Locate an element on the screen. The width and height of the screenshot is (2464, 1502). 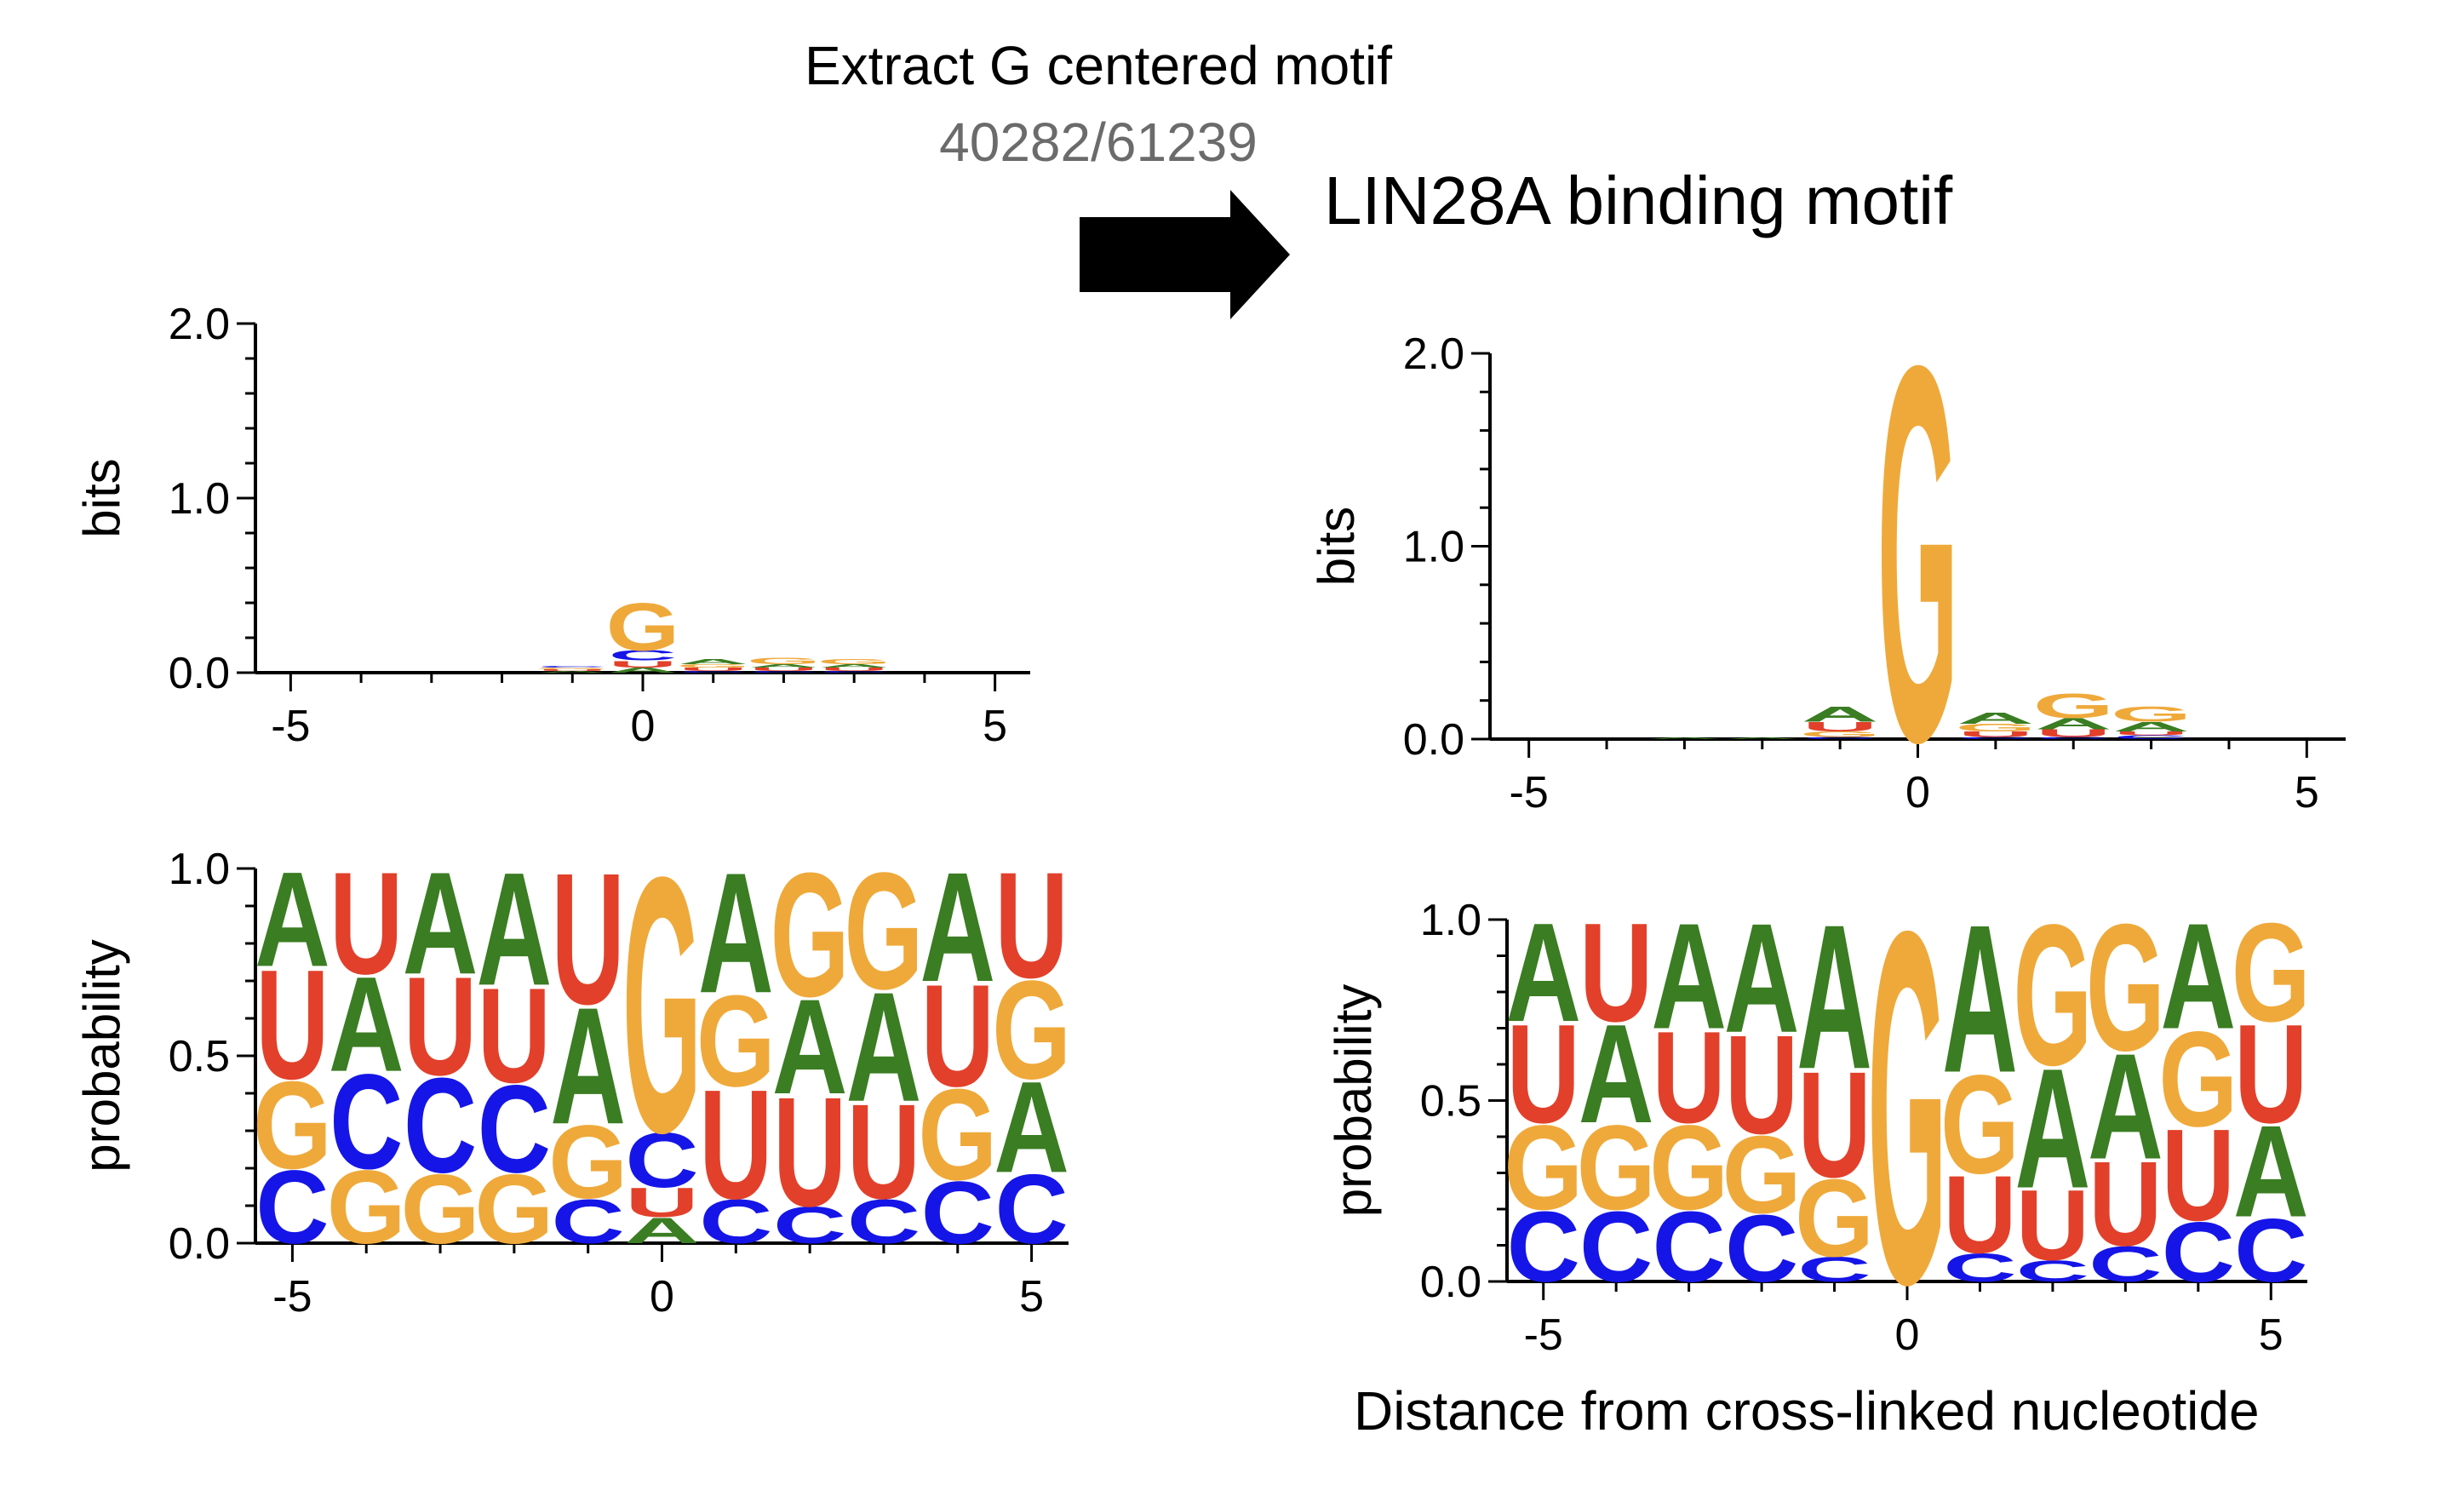
y-tick-label: 0.5 is located at coordinates (1451, 1101).